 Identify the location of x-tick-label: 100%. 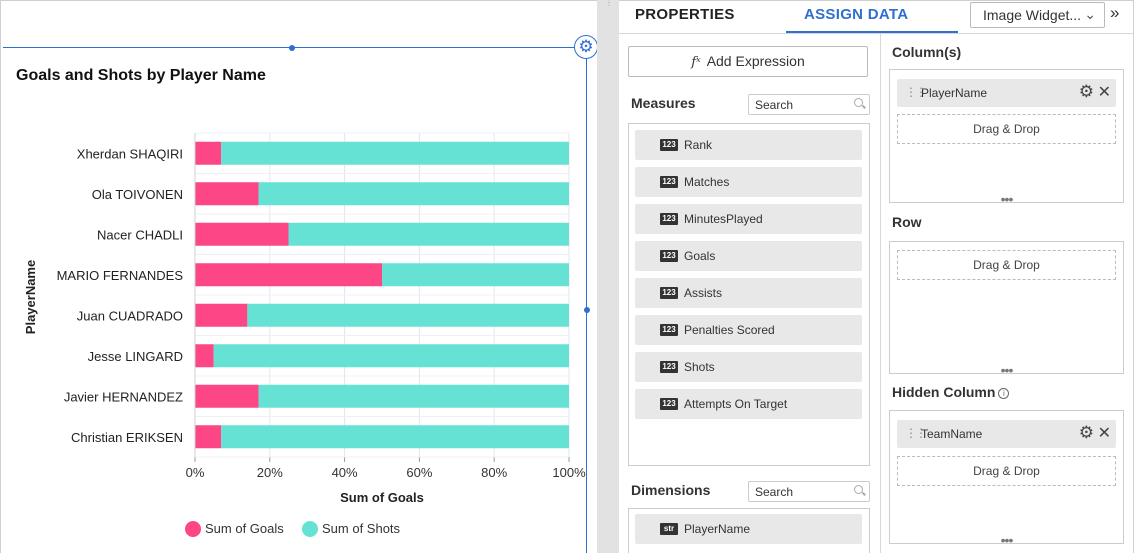
(569, 472).